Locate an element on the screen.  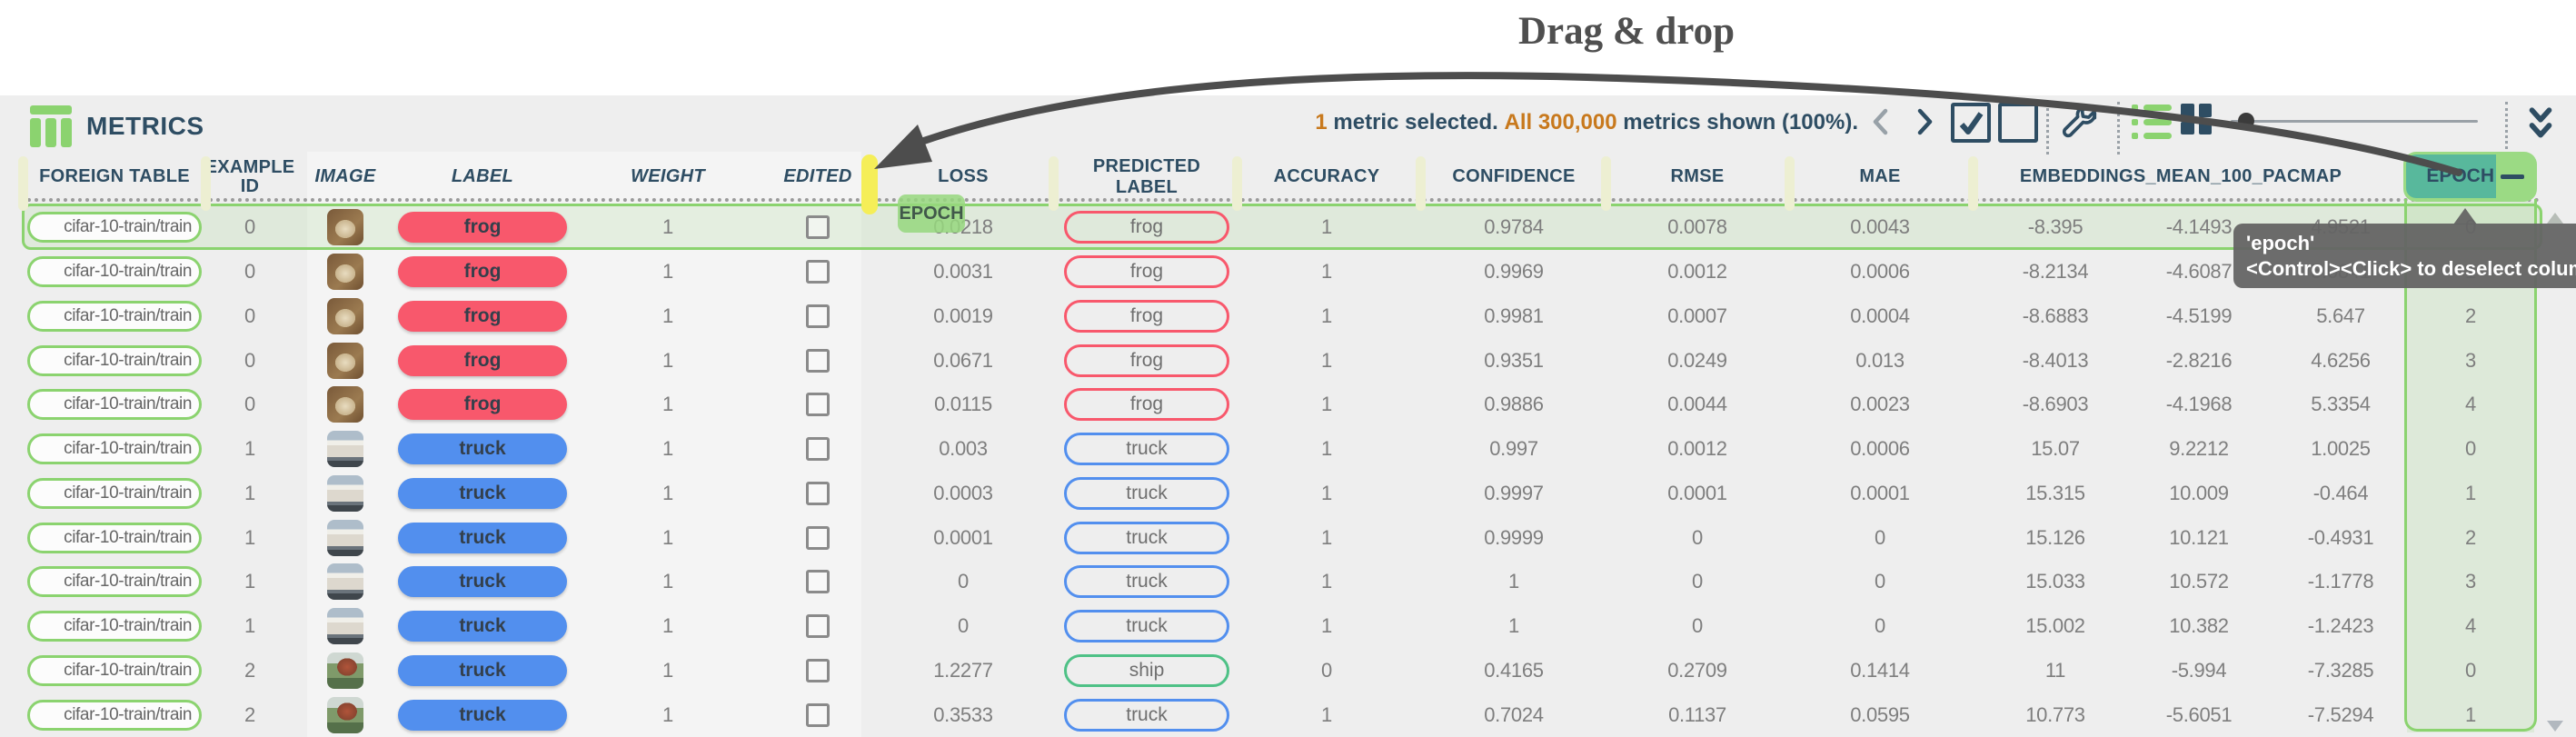
cell-mae: 0.0595 is located at coordinates (1880, 714).